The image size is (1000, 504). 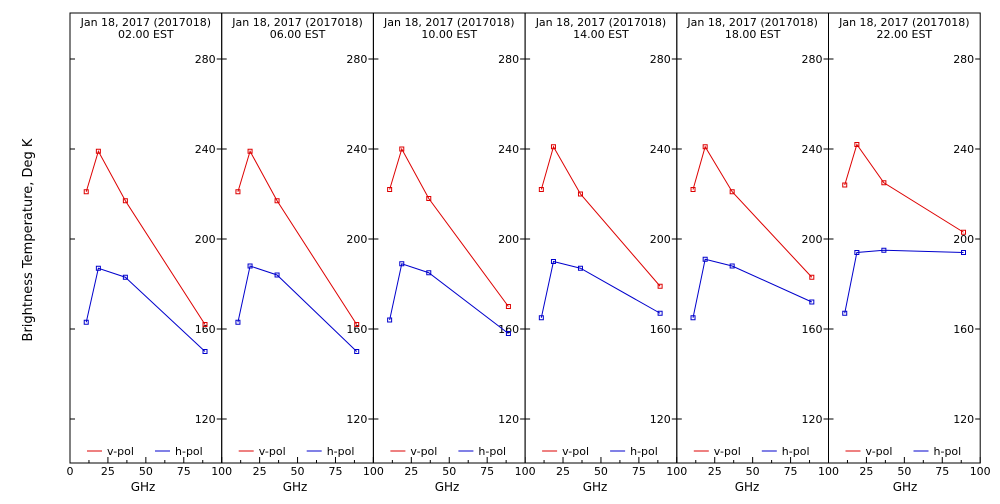 I want to click on panel-subtitle: 06.00 EST, so click(x=298, y=34).